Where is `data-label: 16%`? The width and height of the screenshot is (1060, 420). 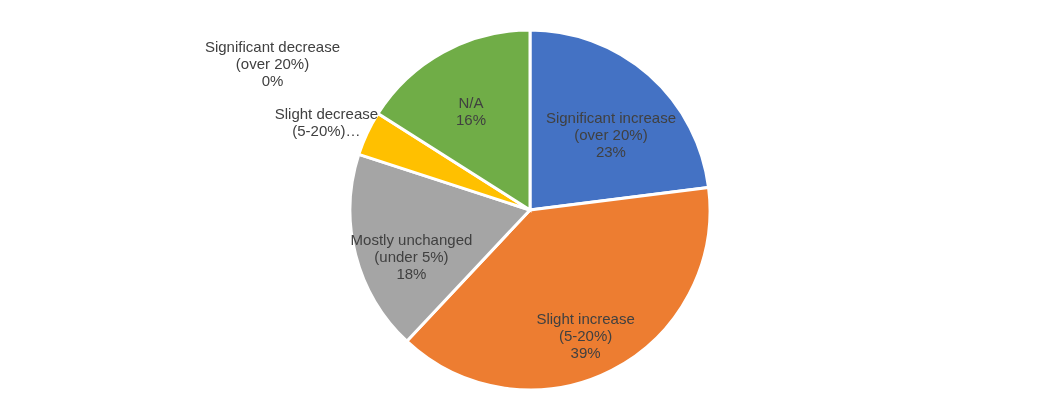 data-label: 16% is located at coordinates (471, 119).